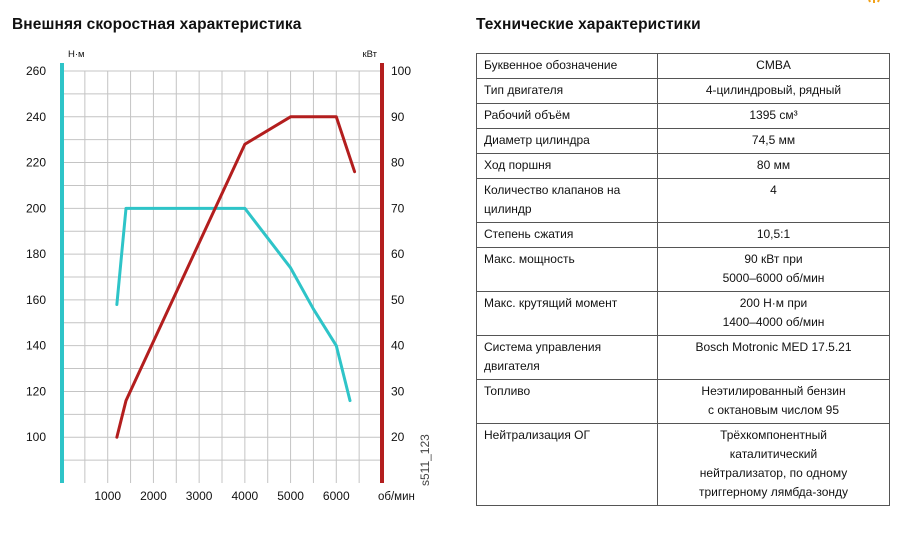 The height and width of the screenshot is (543, 899). Describe the element at coordinates (567, 66) in the screenshot. I see `spec-key: Буквенное обозначение` at that location.